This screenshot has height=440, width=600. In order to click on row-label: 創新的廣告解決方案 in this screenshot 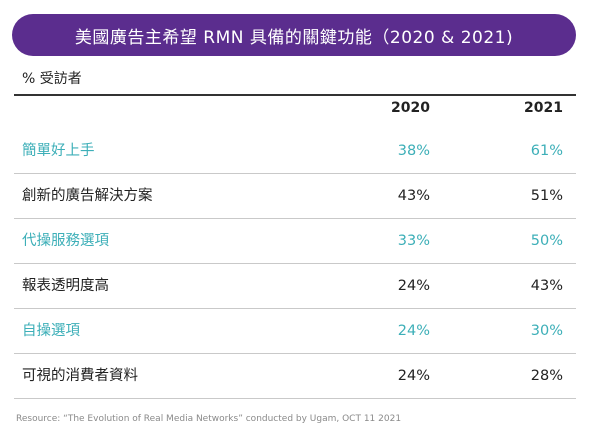, I will do `click(87, 196)`.